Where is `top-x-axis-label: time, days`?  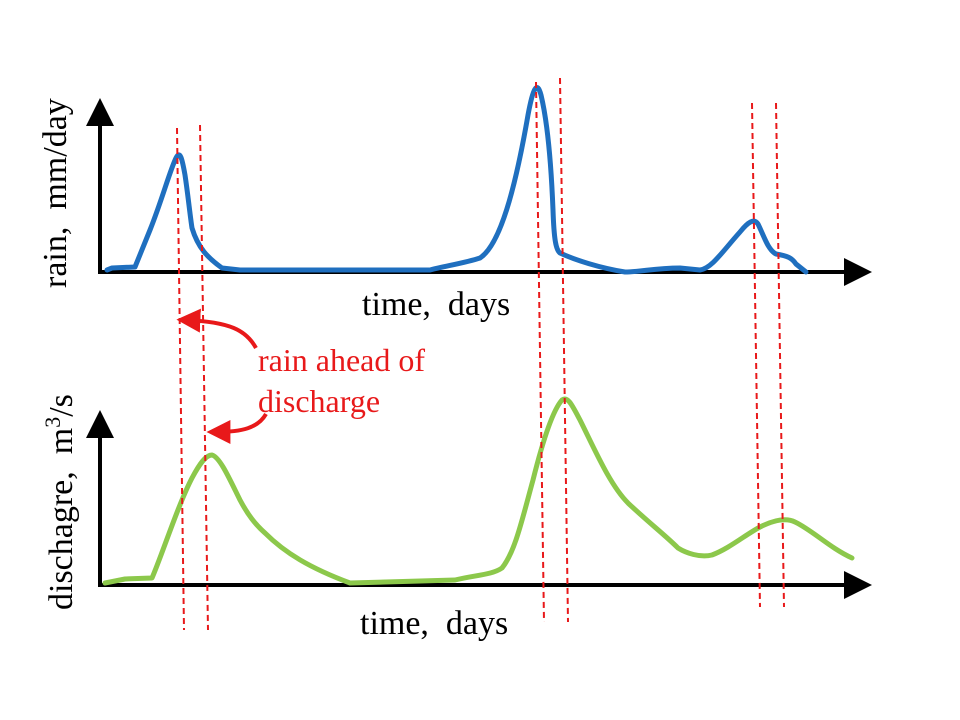
top-x-axis-label: time, days is located at coordinates (436, 304).